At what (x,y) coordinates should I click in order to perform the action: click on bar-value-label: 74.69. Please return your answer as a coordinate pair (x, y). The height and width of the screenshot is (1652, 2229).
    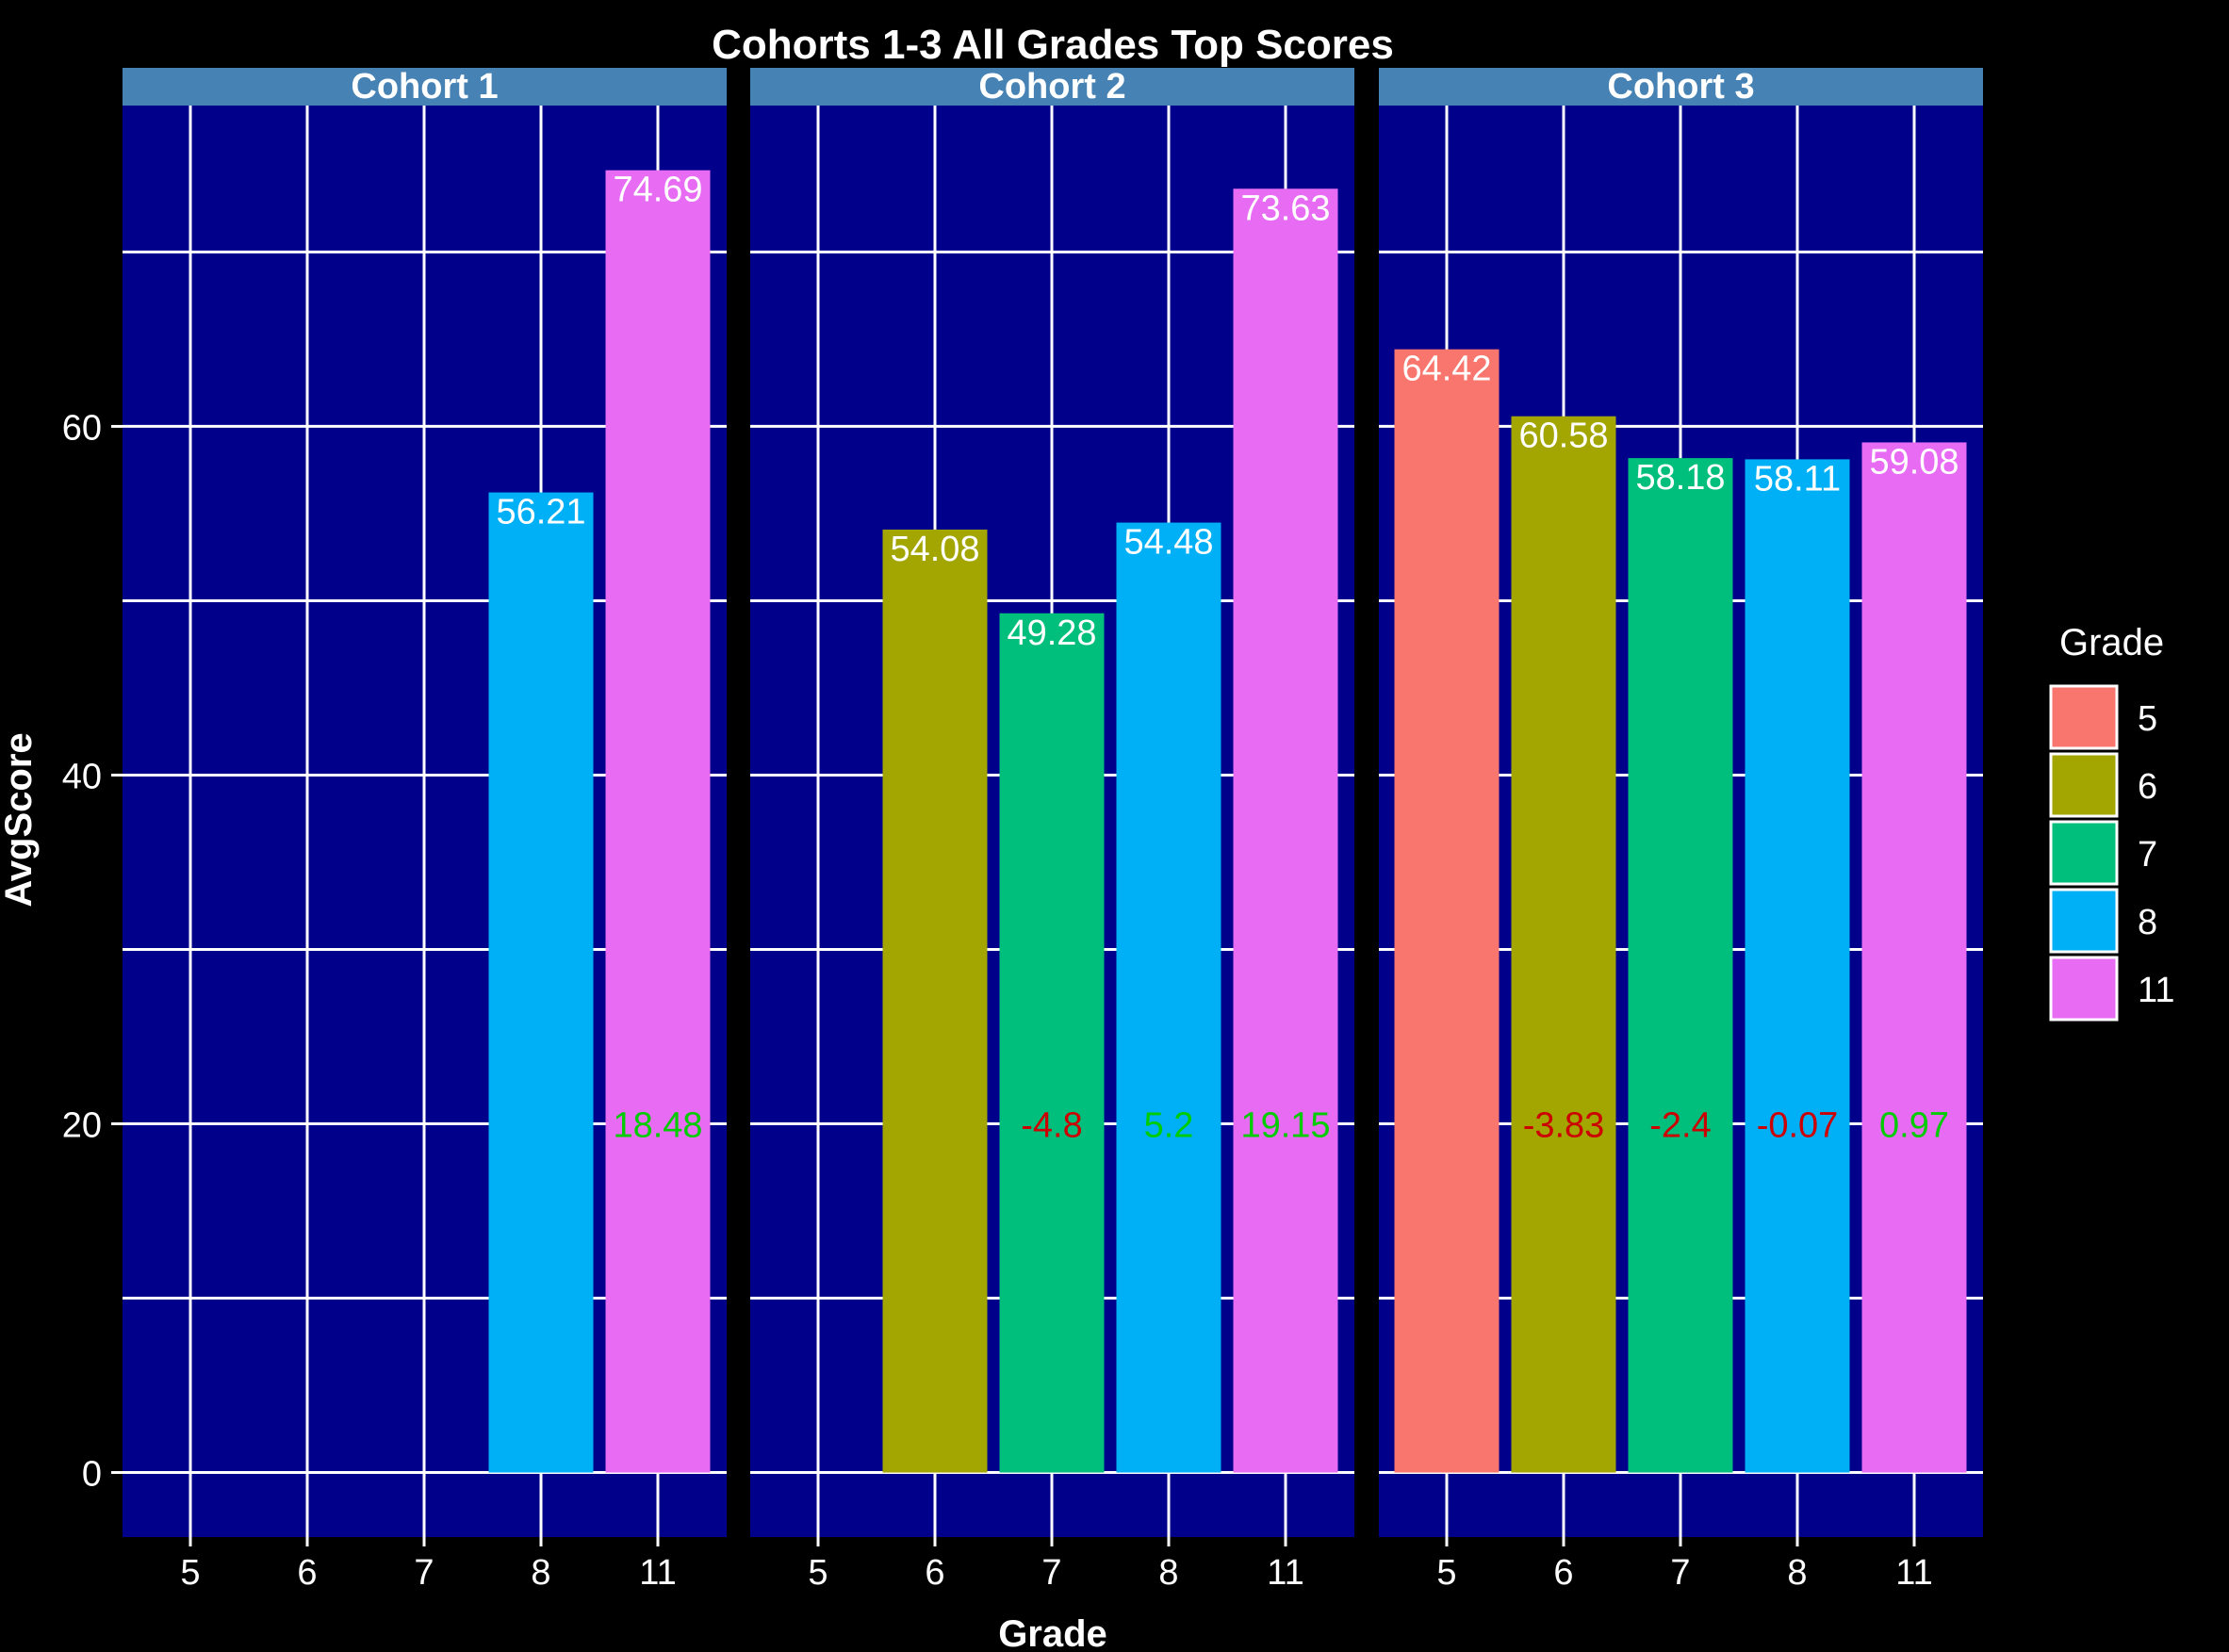
    Looking at the image, I should click on (657, 190).